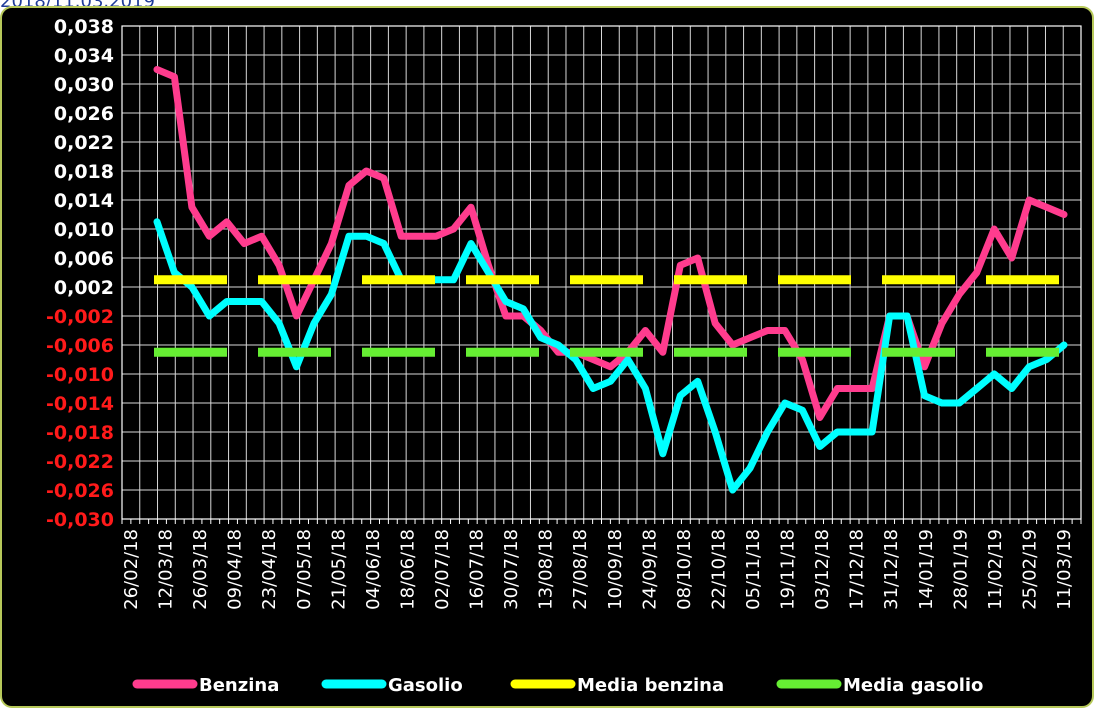  What do you see at coordinates (84, 172) in the screenshot?
I see `y-tick-label: 0,018` at bounding box center [84, 172].